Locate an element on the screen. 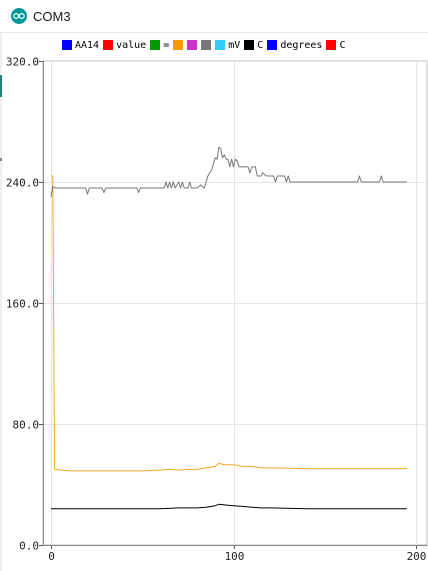 The image size is (428, 571). title-bar: COM3 is located at coordinates (214, 16).